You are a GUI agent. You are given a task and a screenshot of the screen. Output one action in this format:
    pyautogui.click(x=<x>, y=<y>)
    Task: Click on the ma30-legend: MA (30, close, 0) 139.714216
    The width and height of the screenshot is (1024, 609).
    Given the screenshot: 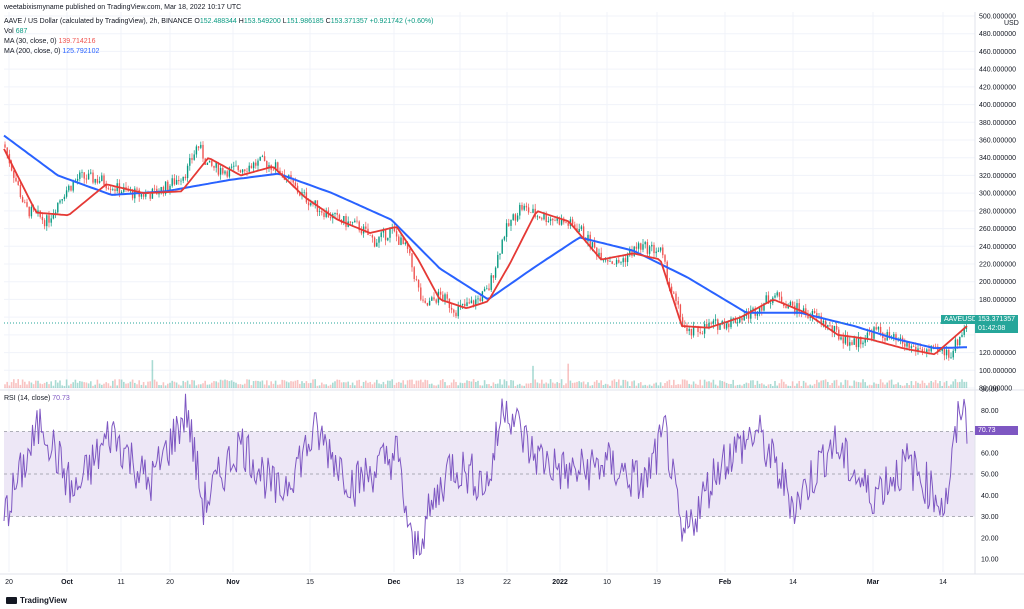 What is the action you would take?
    pyautogui.click(x=49, y=41)
    